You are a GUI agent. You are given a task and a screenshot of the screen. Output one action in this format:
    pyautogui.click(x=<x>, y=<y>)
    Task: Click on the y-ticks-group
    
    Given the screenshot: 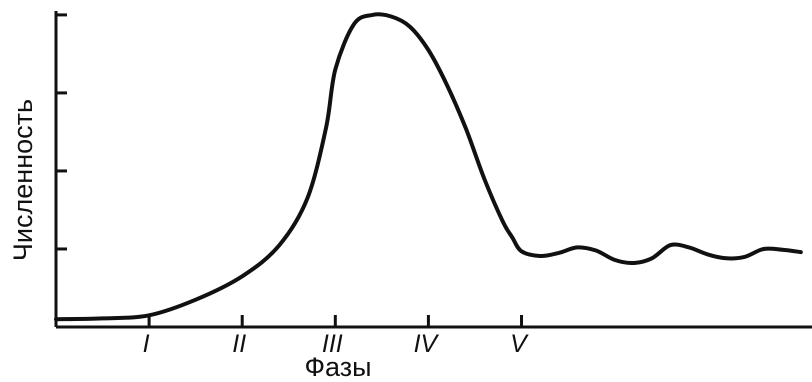 What is the action you would take?
    pyautogui.click(x=61, y=132)
    